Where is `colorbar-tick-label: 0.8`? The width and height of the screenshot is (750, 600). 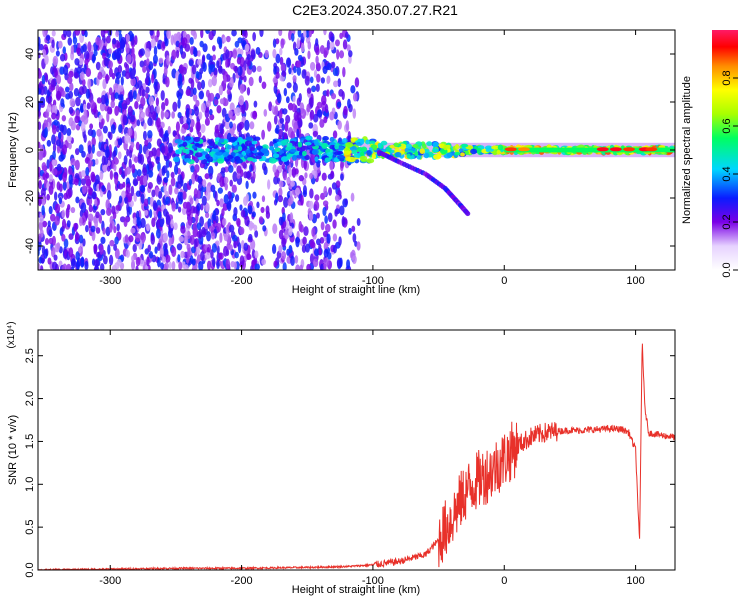 colorbar-tick-label: 0.8 is located at coordinates (727, 77).